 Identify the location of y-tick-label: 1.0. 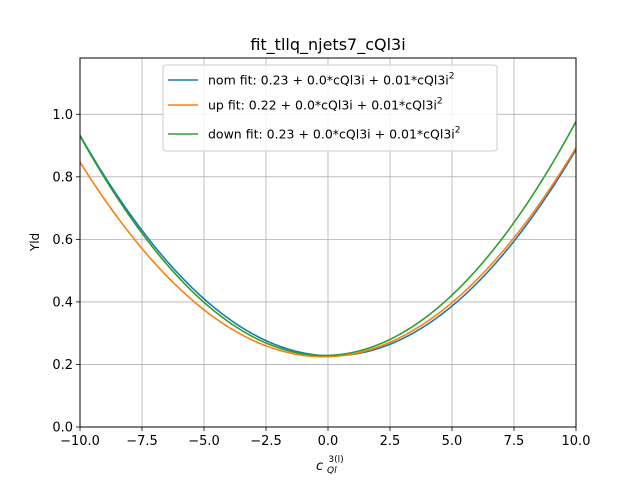
(62, 115).